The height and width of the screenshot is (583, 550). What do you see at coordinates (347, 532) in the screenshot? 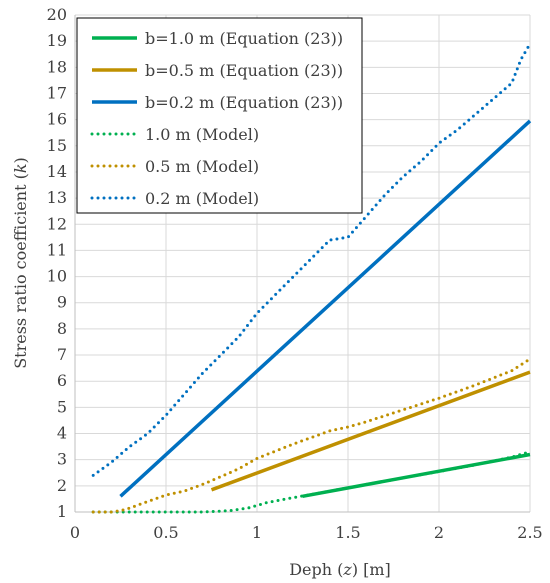
I see `x-tick-label: 1.5` at bounding box center [347, 532].